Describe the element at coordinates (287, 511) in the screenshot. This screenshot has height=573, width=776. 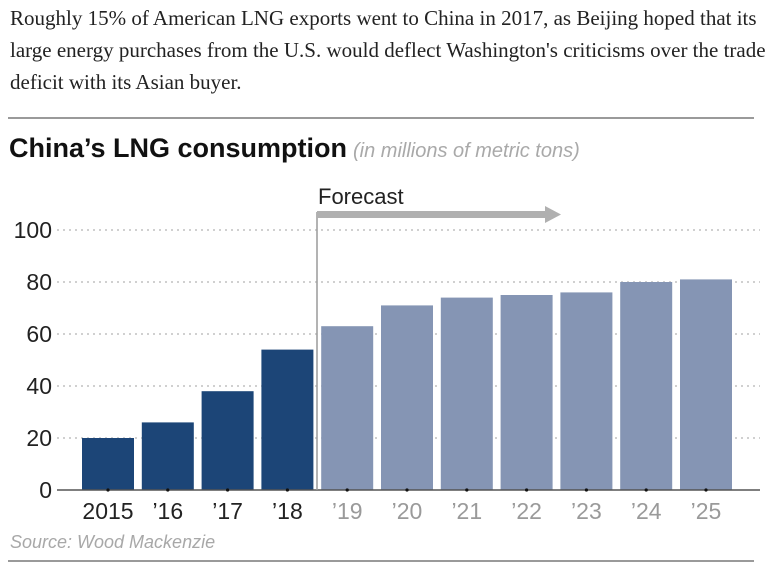
I see `x-tick-label: ’18` at that location.